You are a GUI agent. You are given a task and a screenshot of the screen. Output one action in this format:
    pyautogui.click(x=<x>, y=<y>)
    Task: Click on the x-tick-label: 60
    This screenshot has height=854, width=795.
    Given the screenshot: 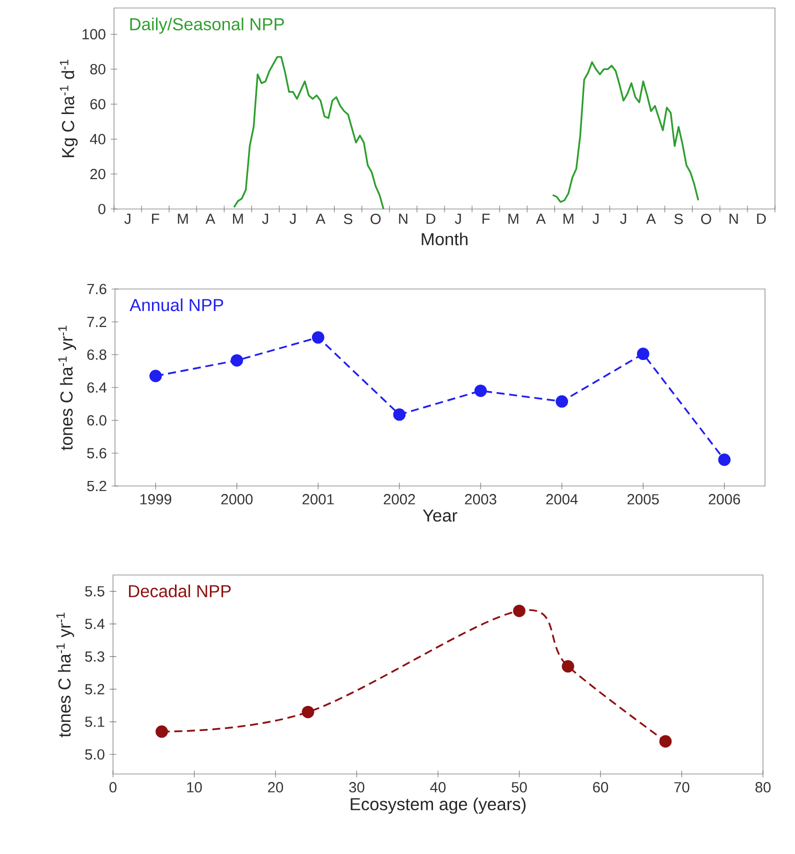 What is the action you would take?
    pyautogui.click(x=600, y=787)
    